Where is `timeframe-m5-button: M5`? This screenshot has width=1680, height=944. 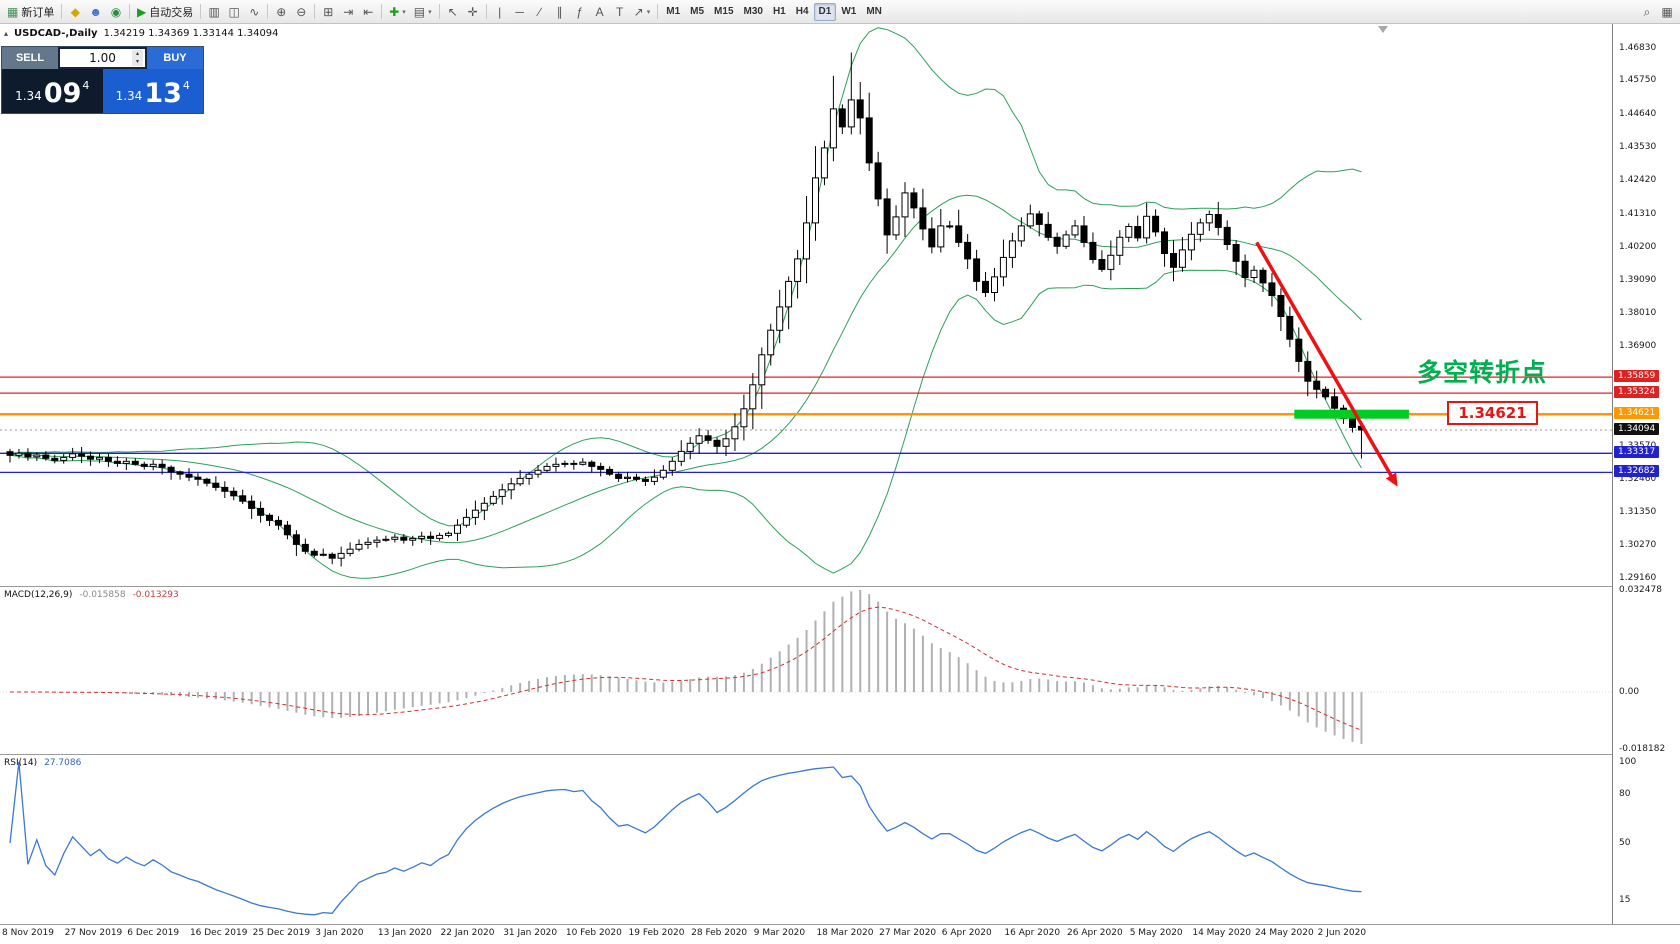 timeframe-m5-button: M5 is located at coordinates (697, 12).